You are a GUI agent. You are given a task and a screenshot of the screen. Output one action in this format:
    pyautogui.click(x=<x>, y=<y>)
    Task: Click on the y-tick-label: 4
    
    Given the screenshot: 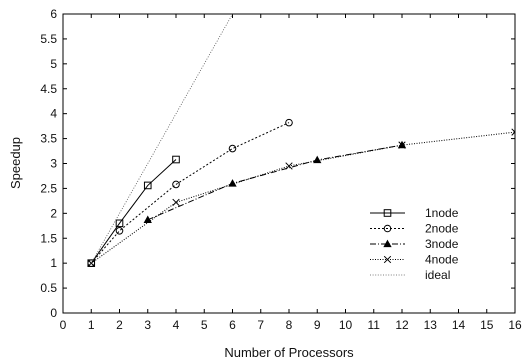 What is the action you would take?
    pyautogui.click(x=53, y=114)
    